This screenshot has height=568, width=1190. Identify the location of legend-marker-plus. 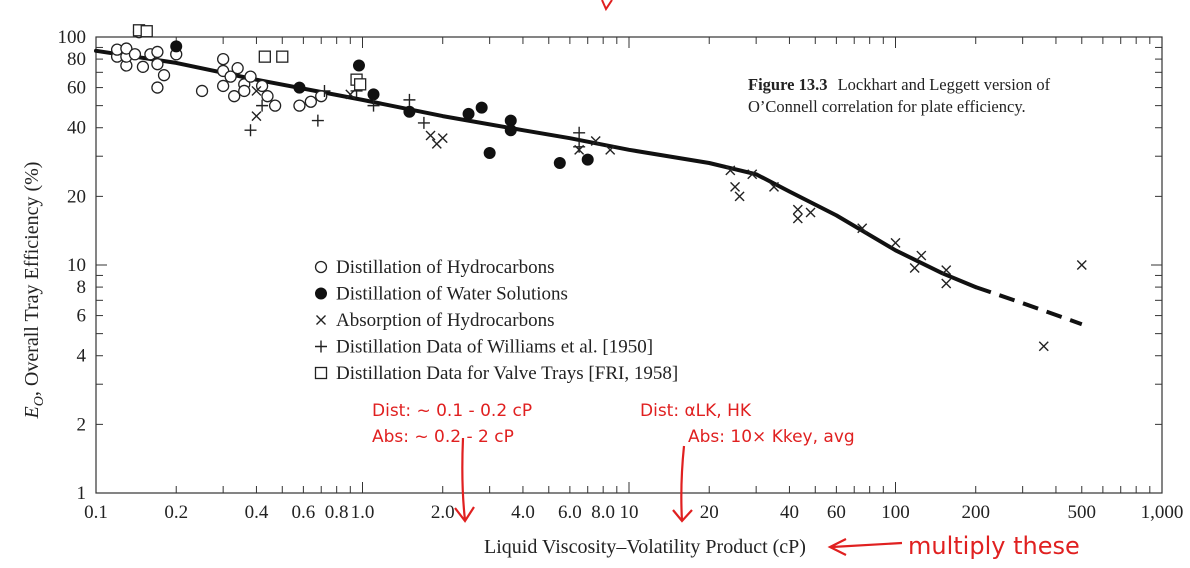
(321, 346).